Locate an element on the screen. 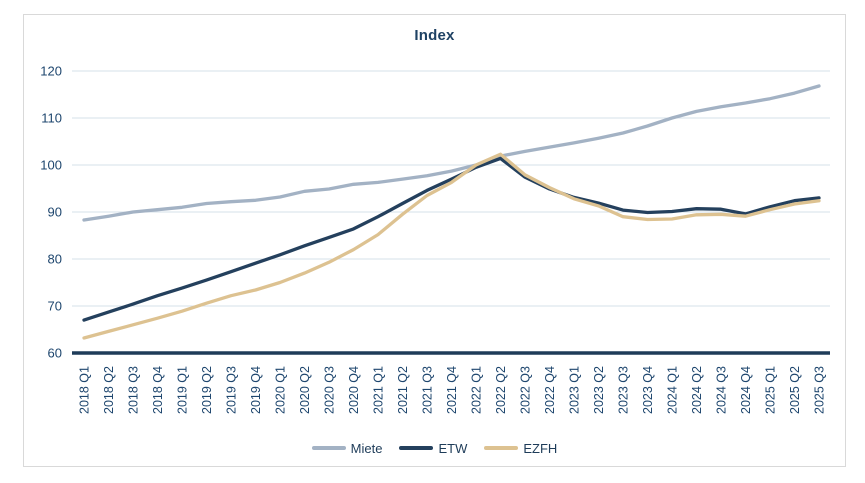 Image resolution: width=865 pixels, height=483 pixels. x-axis-label: 2018 Q4 is located at coordinates (158, 390).